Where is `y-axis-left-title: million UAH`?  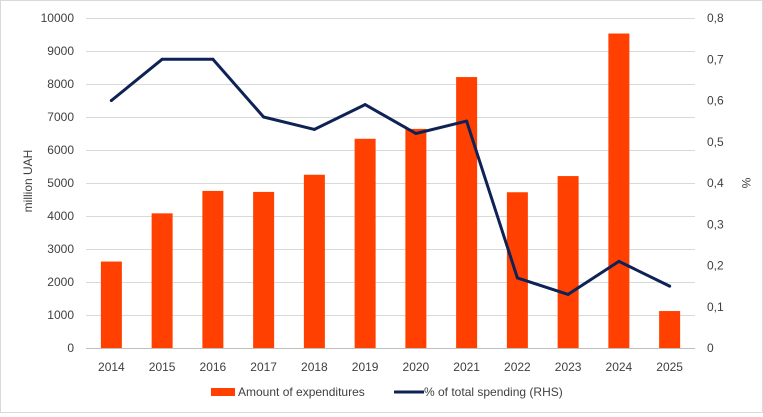 y-axis-left-title: million UAH is located at coordinates (28, 181).